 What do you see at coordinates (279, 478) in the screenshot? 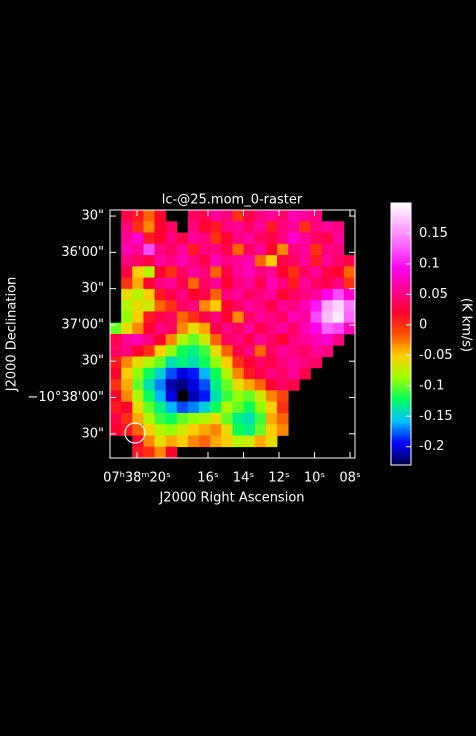
I see `x-tick-label: 12ˢ` at bounding box center [279, 478].